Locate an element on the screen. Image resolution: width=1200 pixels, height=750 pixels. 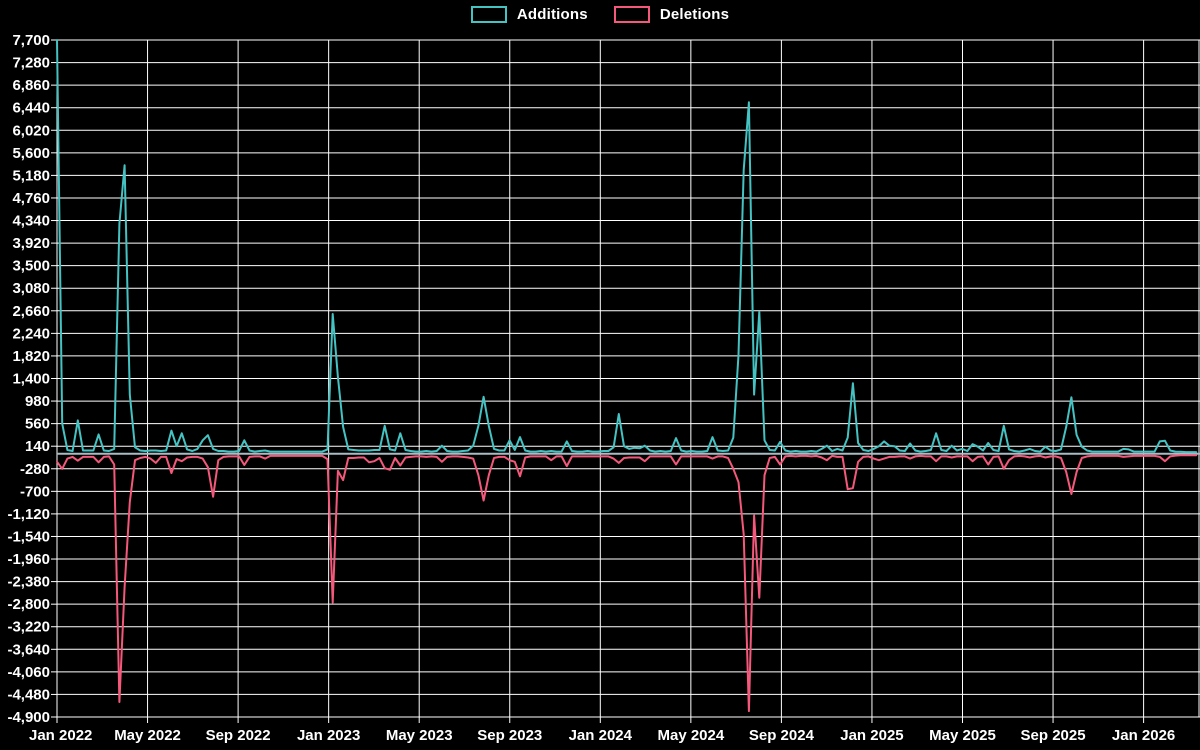
y-axis-label: -1,120 is located at coordinates (28, 514).